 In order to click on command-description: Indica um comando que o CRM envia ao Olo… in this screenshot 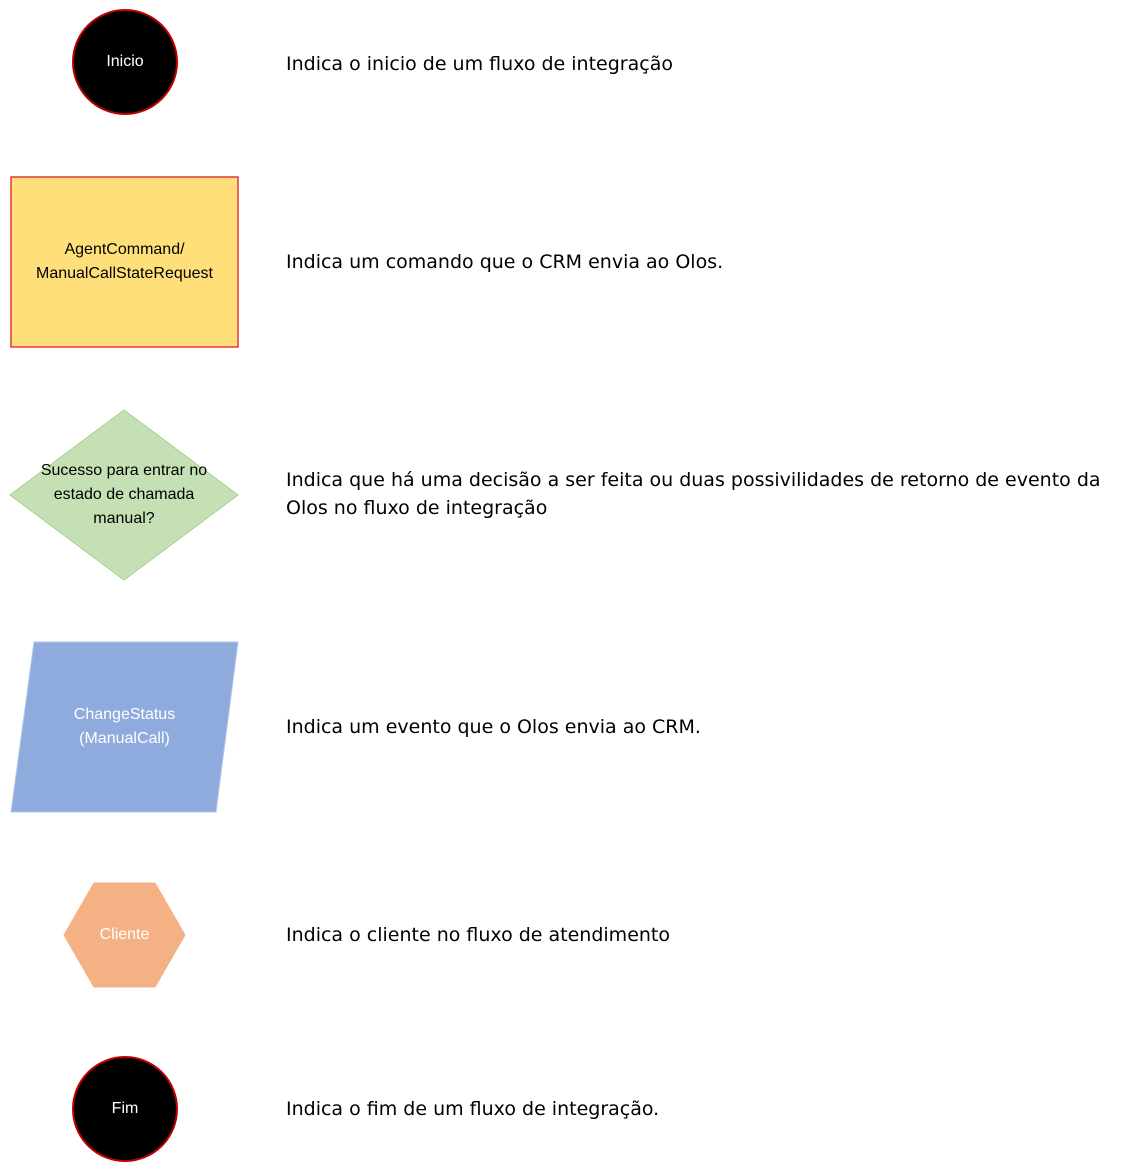, I will do `click(505, 262)`.